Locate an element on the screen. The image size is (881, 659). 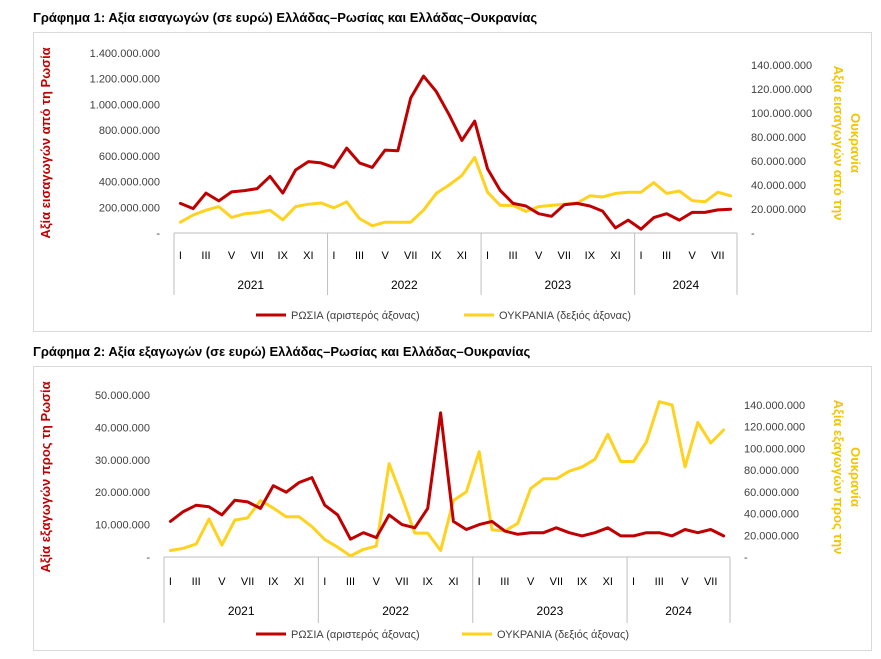
y-left-tick-label: 400.000.000 is located at coordinates (129, 183).